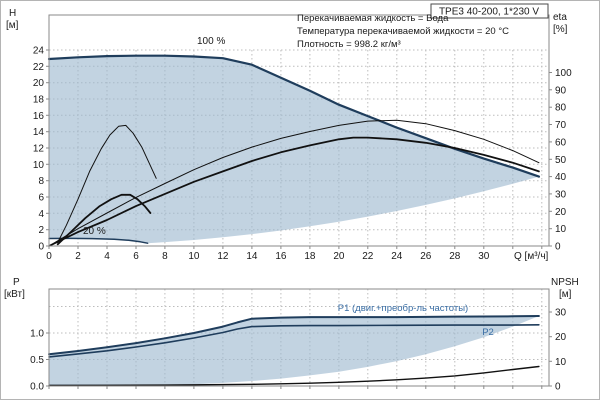 The width and height of the screenshot is (600, 400). Describe the element at coordinates (426, 256) in the screenshot. I see `tick-label: 26` at that location.